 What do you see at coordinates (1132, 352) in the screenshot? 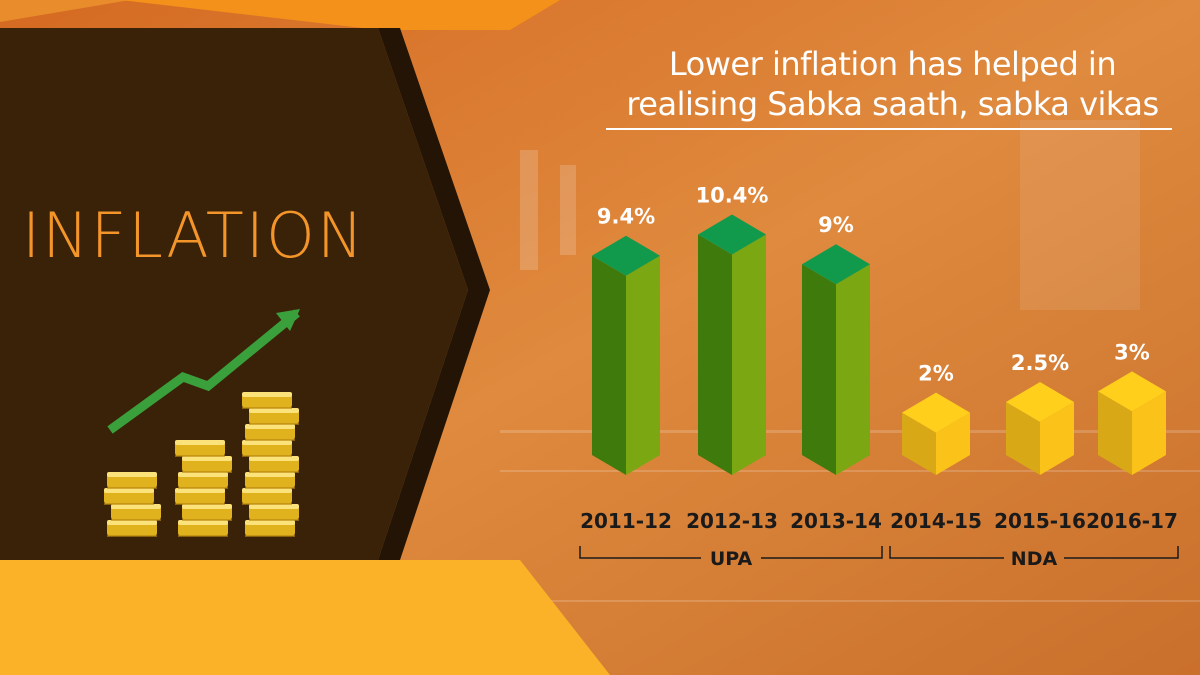
I see `value-label: 3%` at bounding box center [1132, 352].